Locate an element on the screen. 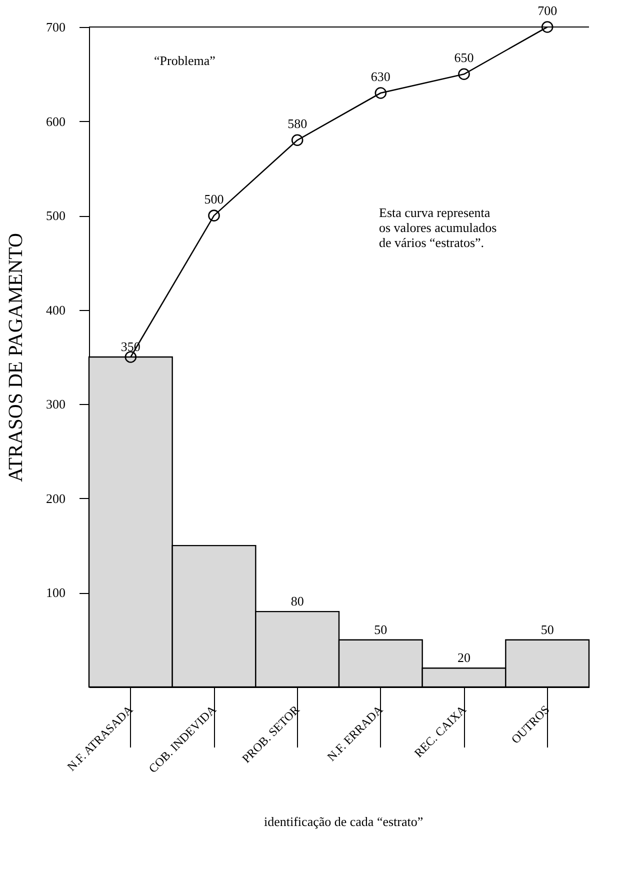 This screenshot has height=869, width=632. data-label: 700 is located at coordinates (548, 10).